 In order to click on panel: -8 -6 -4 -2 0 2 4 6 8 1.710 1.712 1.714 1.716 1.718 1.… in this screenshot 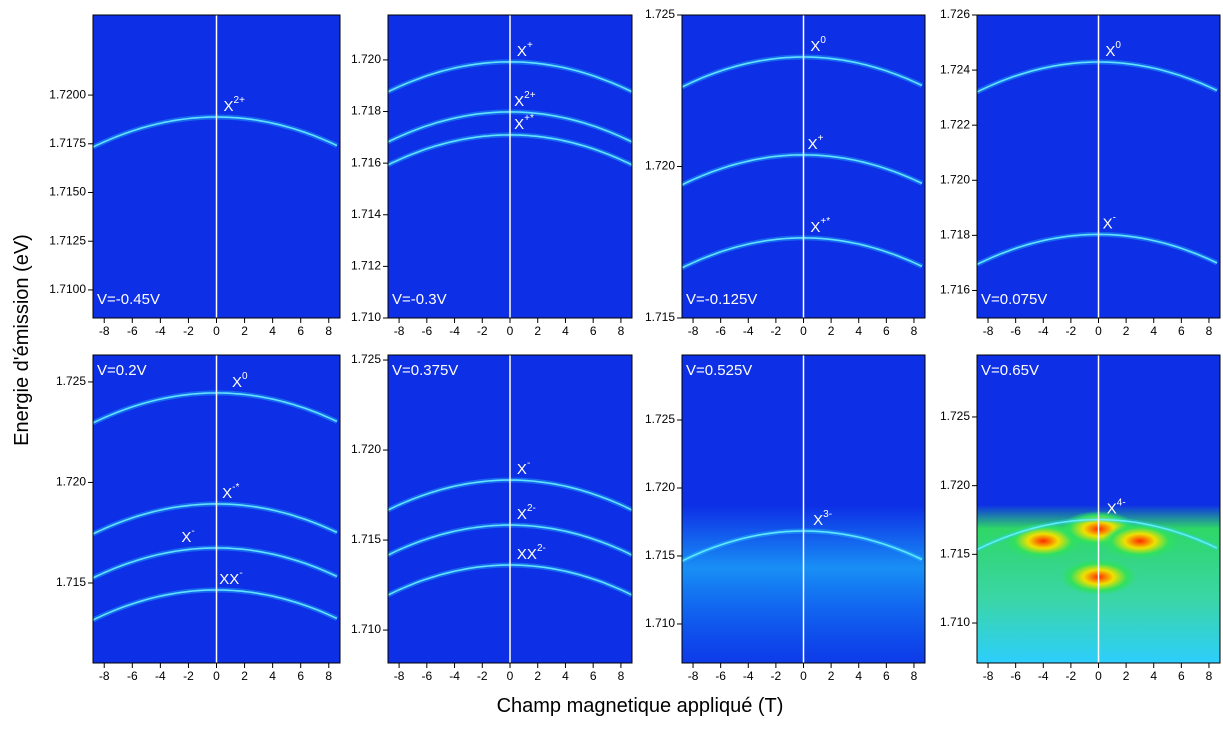, I will do `click(492, 176)`.